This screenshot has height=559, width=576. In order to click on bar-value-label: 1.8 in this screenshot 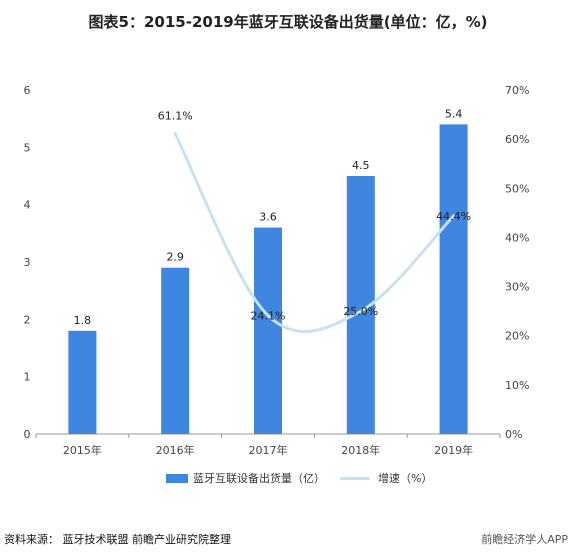, I will do `click(83, 320)`.